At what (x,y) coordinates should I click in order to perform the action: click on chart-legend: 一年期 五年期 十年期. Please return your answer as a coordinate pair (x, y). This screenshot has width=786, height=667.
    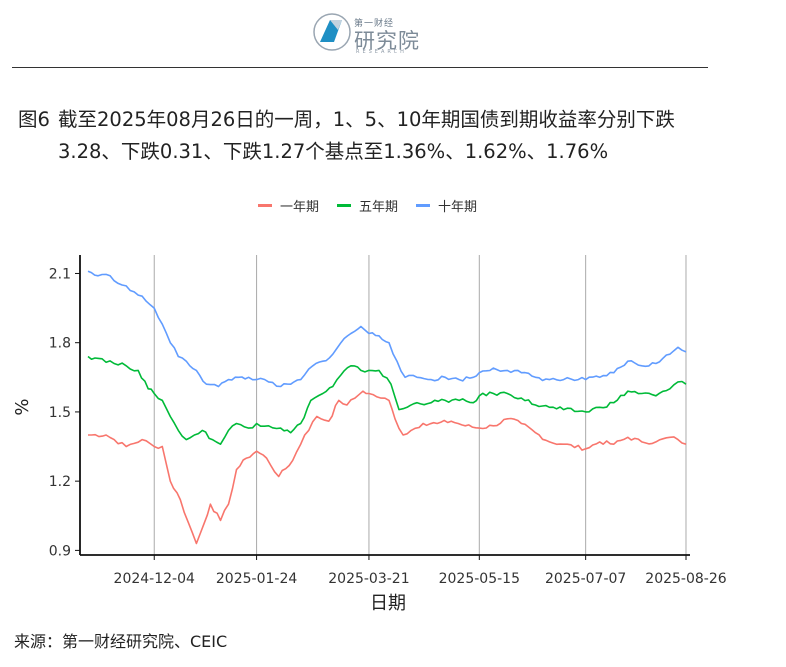
    Looking at the image, I should click on (376, 205).